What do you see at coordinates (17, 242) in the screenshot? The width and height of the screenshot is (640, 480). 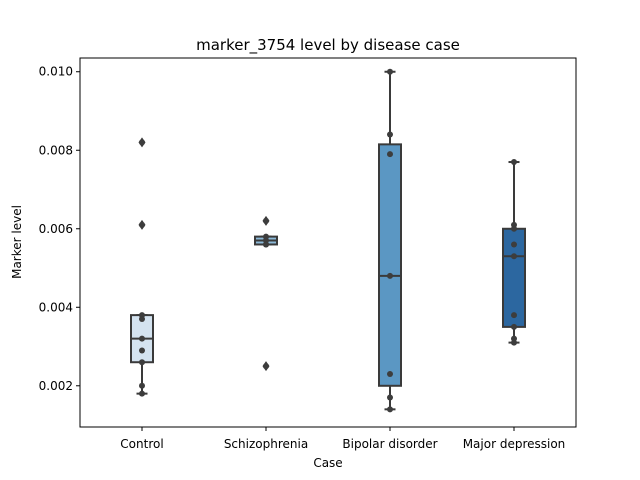 I see `y-axis-label: Marker level` at bounding box center [17, 242].